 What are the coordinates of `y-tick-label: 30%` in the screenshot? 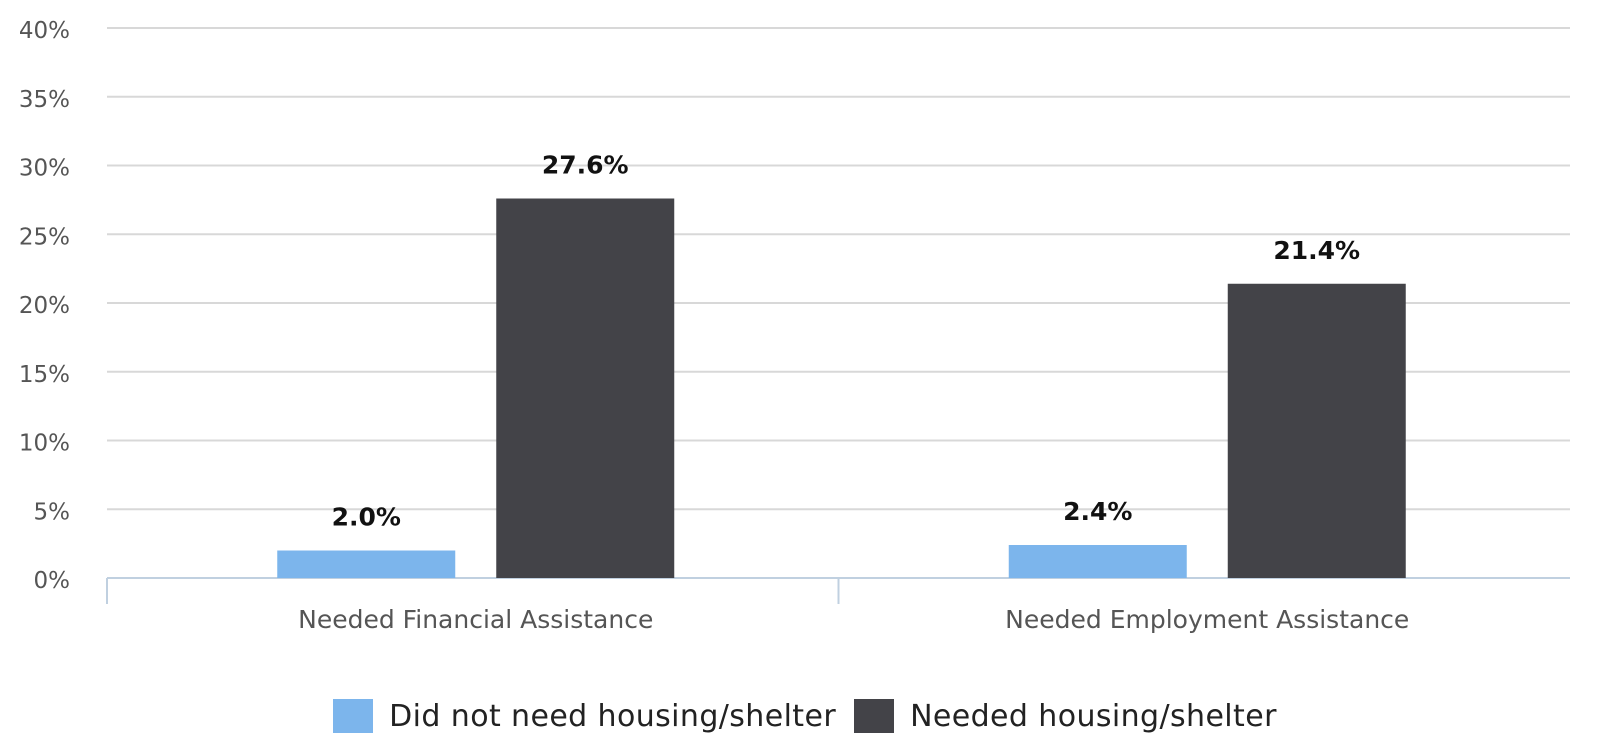 It's located at (44, 169).